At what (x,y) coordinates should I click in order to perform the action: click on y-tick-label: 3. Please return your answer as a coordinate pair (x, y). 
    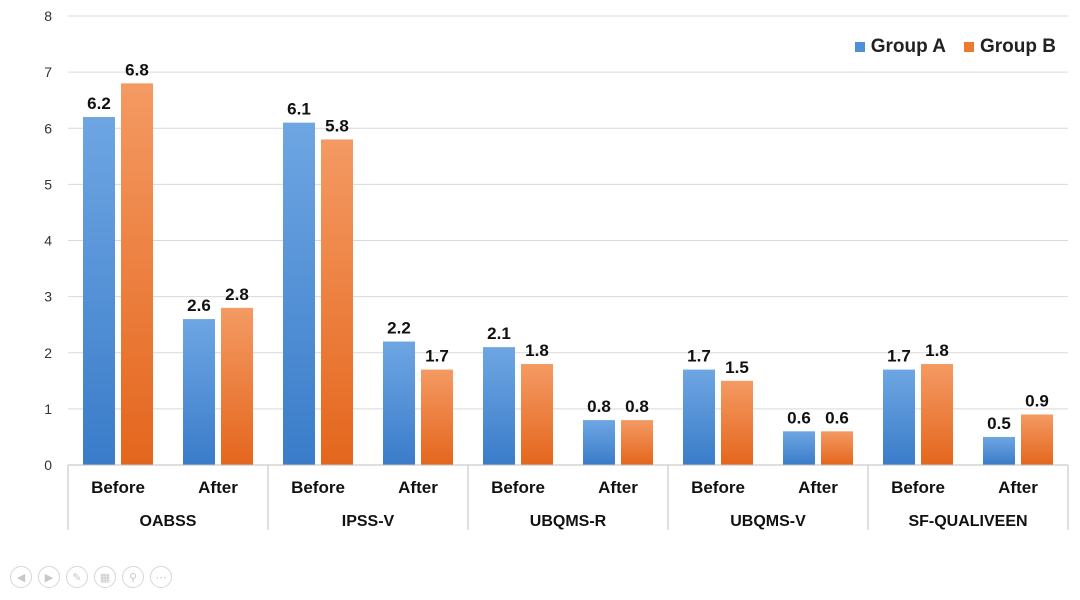
    Looking at the image, I should click on (48, 297).